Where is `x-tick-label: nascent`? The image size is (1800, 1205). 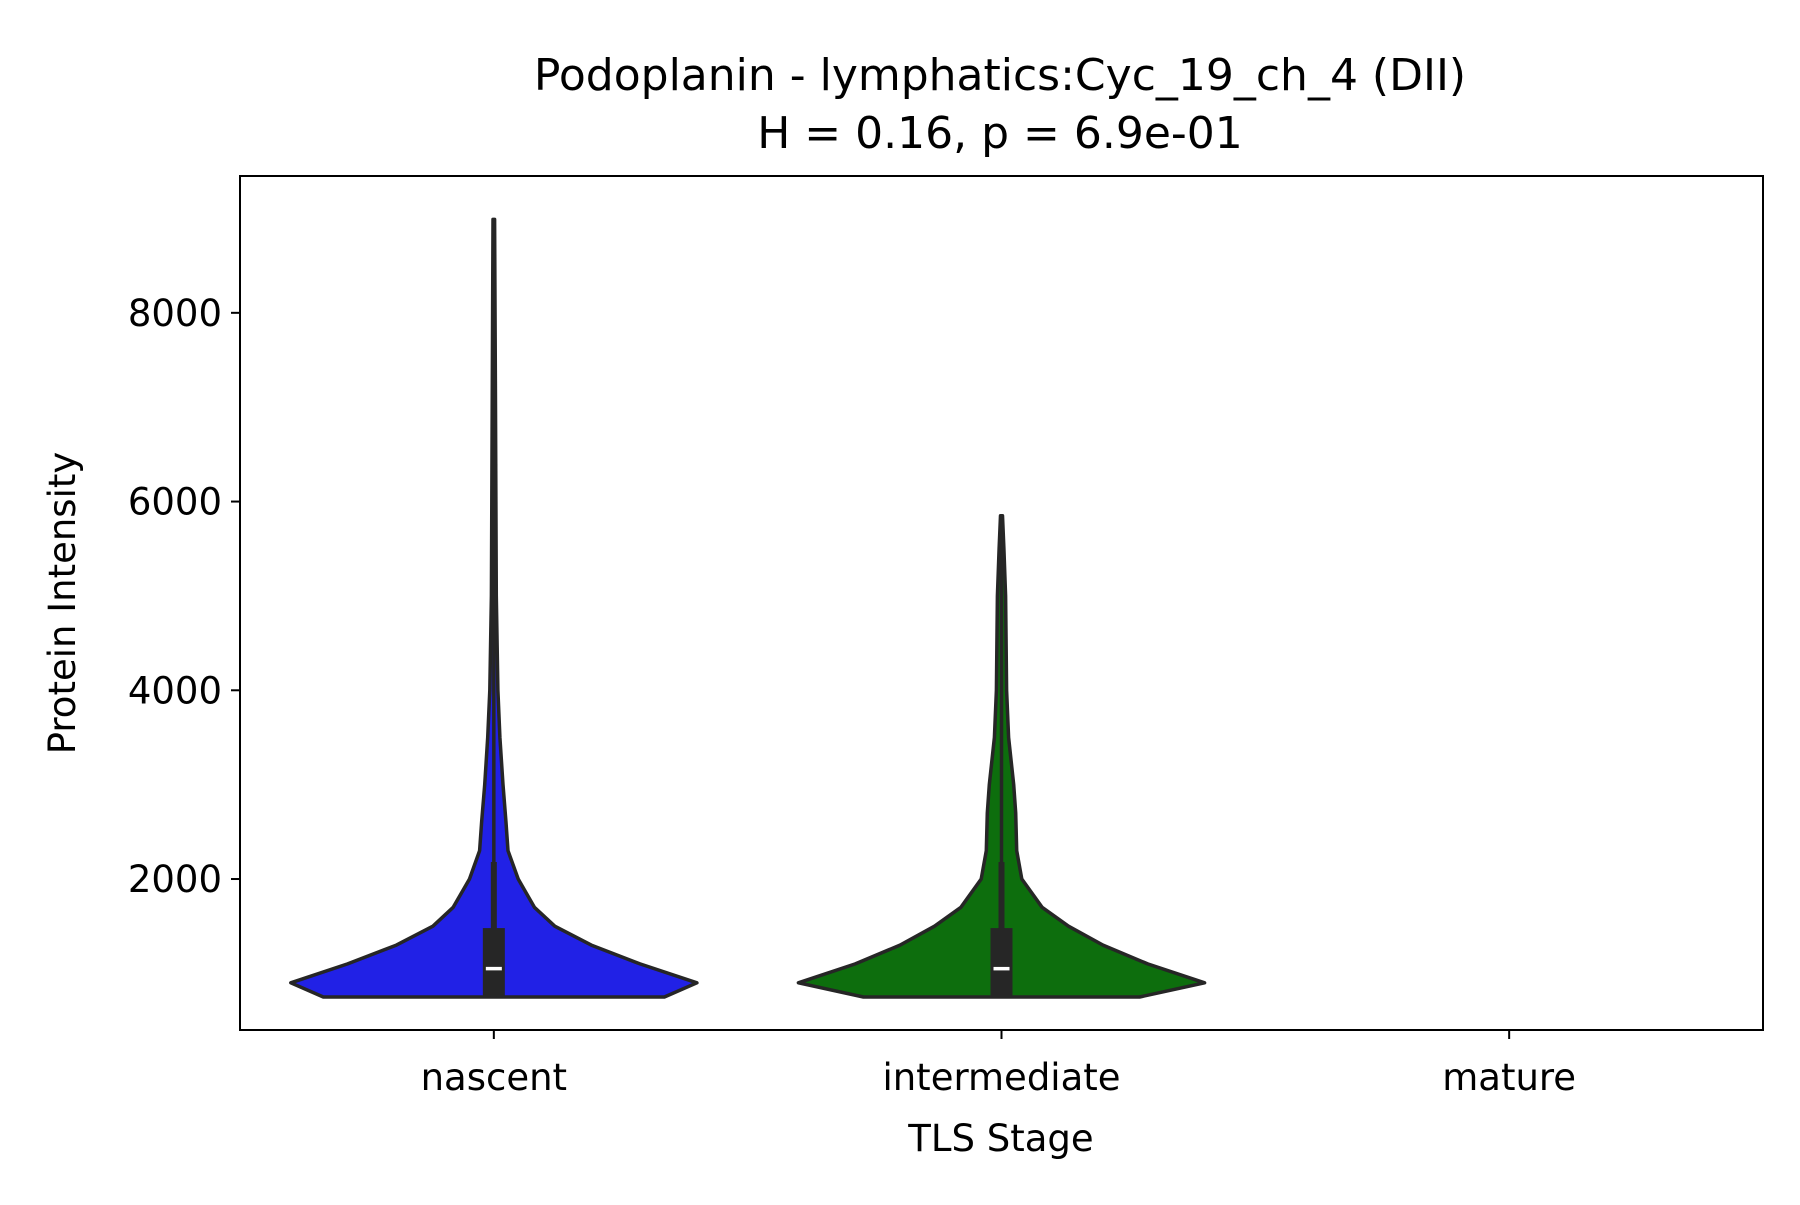
x-tick-label: nascent is located at coordinates (494, 1077).